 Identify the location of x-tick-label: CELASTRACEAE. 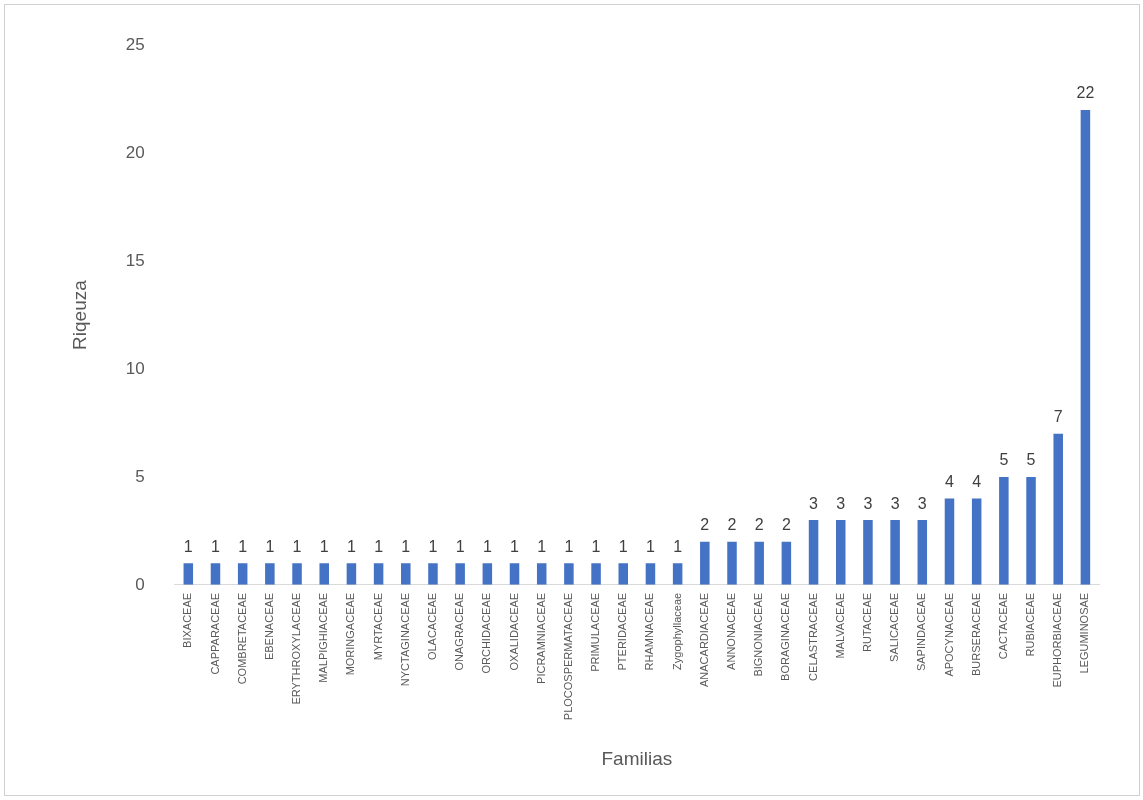
(812, 636).